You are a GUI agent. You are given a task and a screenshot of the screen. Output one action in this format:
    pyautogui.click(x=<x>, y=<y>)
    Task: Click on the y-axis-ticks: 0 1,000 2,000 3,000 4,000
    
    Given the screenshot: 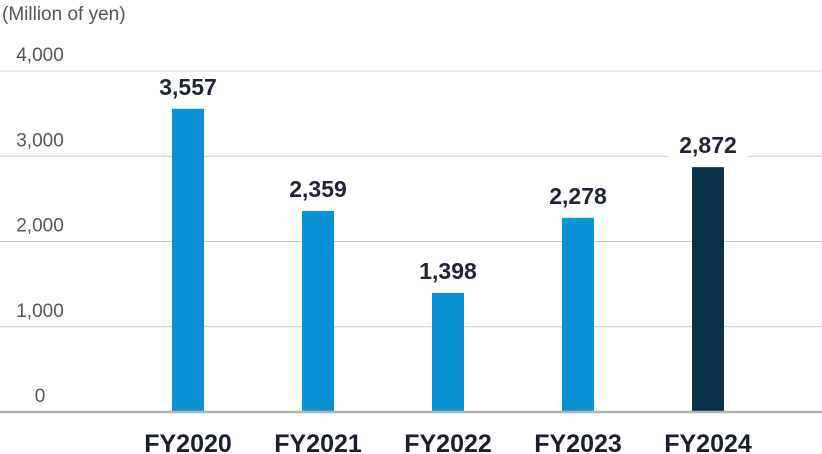 What is the action you would take?
    pyautogui.click(x=40, y=226)
    